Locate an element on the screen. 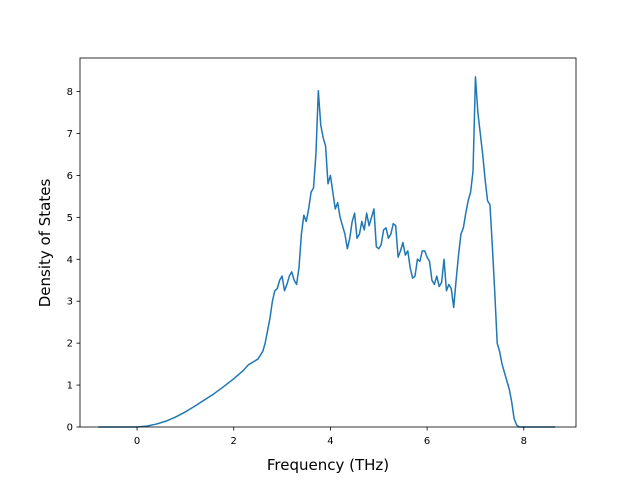 The height and width of the screenshot is (480, 640). y-axis-ticks: 0 1 2 3 4 5 6 7 8 is located at coordinates (73, 260).